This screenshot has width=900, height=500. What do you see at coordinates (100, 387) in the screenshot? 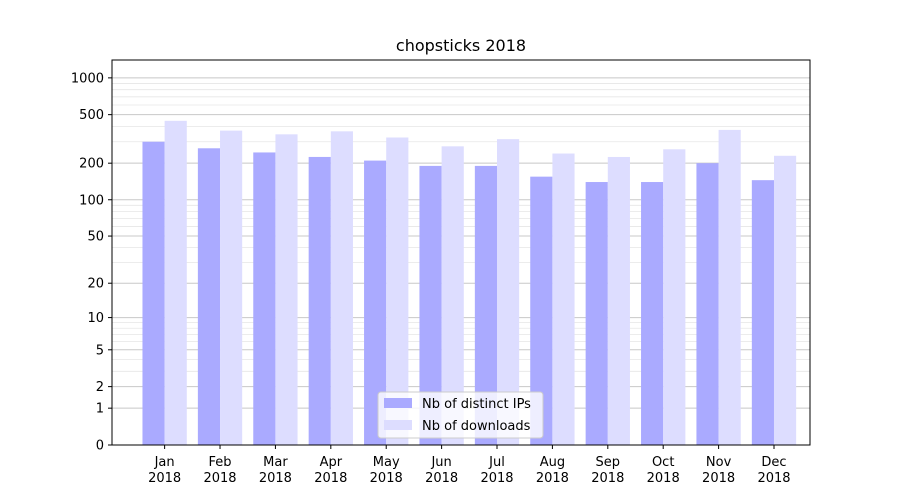
I see `y-tick-label: 2` at bounding box center [100, 387].